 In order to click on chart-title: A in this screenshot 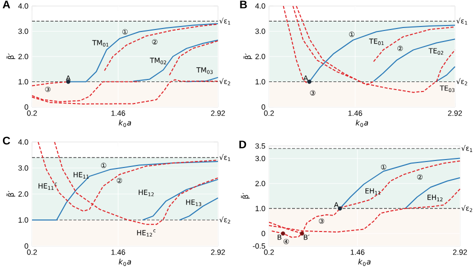, I will do `click(6, 4)`.